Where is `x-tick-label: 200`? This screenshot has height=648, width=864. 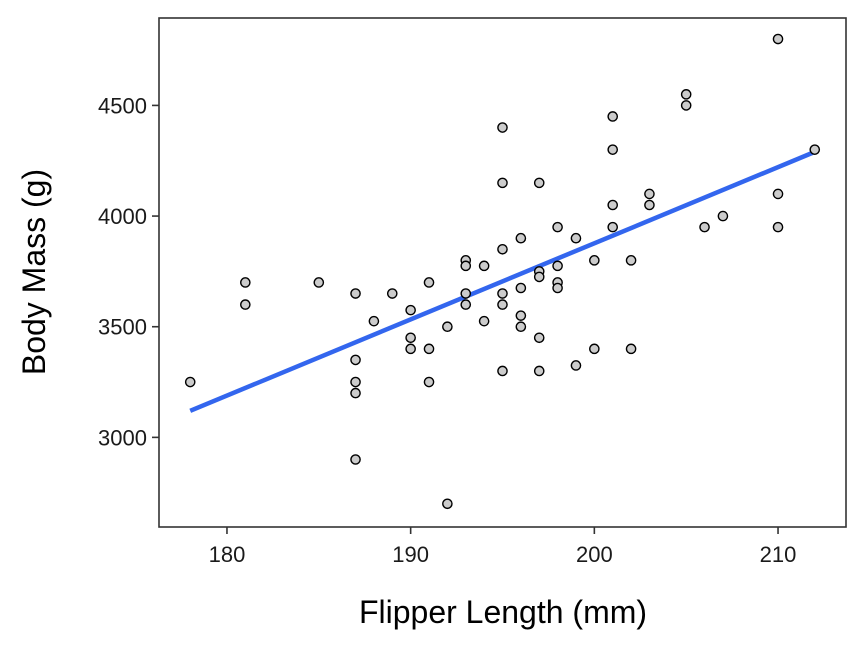
x-tick-label: 200 is located at coordinates (594, 554).